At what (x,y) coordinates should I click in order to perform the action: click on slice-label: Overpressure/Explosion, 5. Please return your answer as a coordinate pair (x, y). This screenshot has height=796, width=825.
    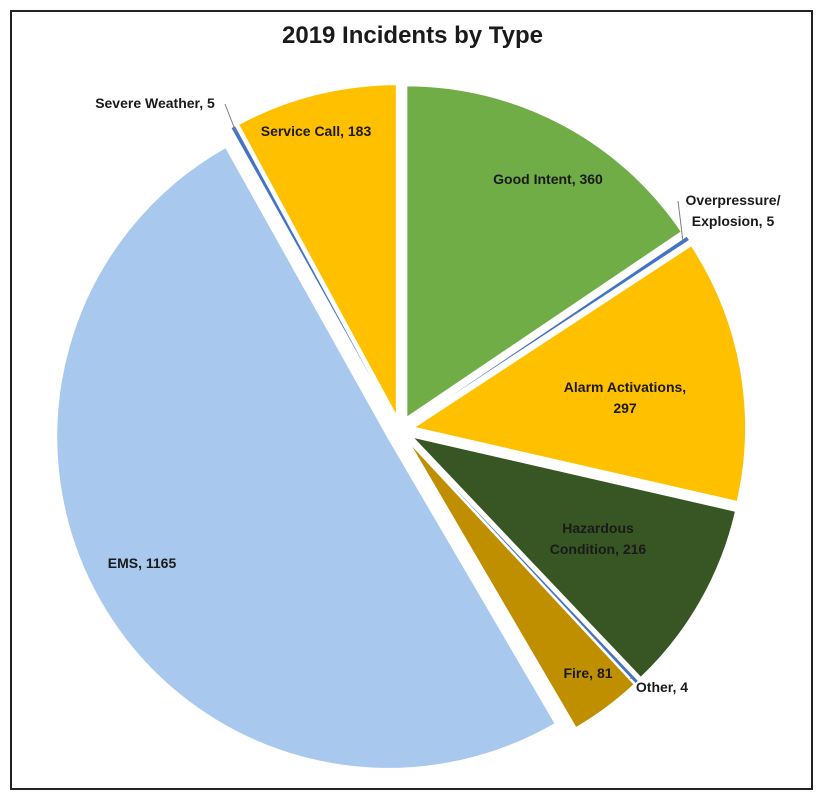
    Looking at the image, I should click on (733, 210).